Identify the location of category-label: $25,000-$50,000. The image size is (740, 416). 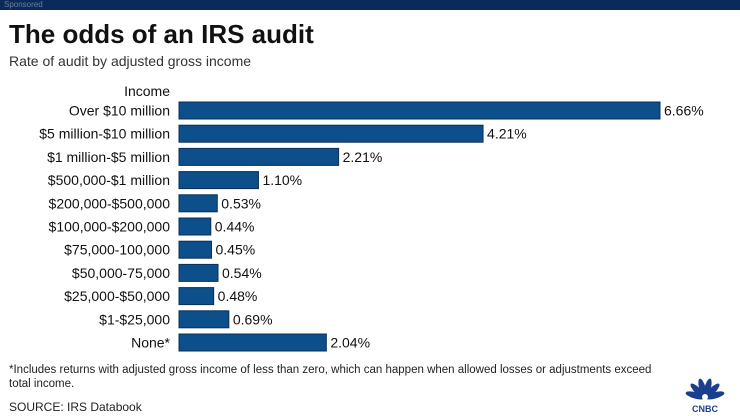
(117, 296).